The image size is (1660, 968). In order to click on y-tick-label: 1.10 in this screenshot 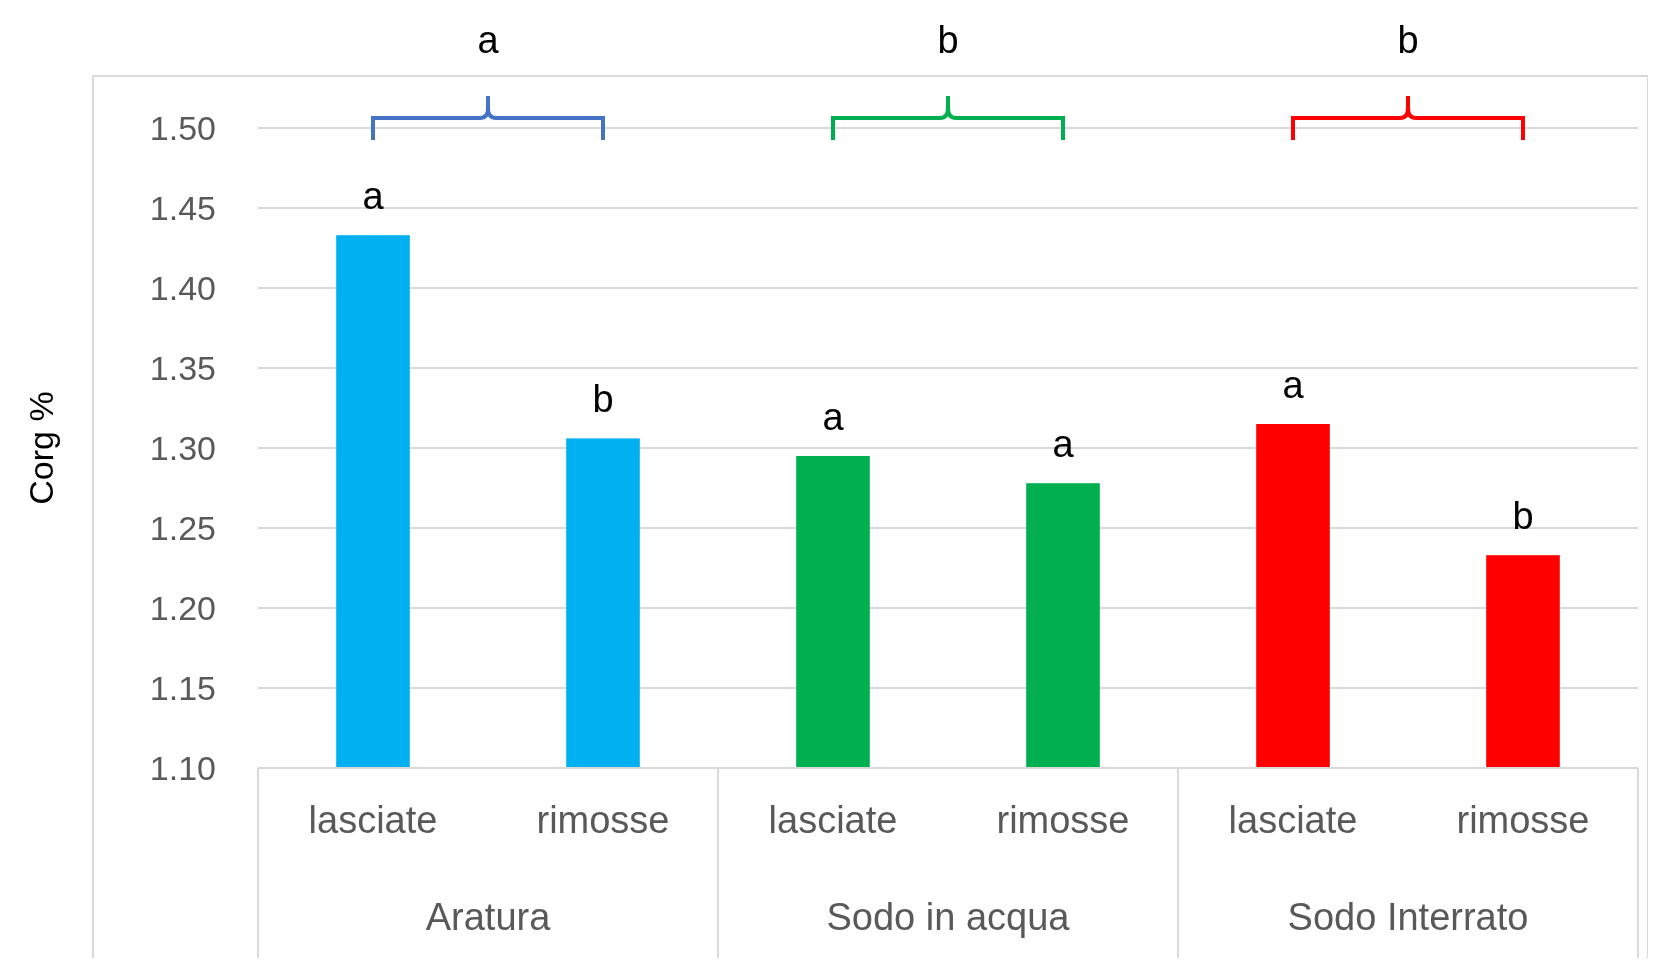, I will do `click(182, 767)`.